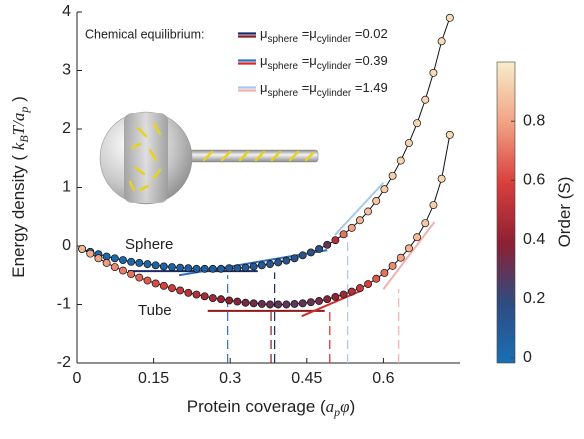 This screenshot has width=584, height=439. Describe the element at coordinates (369, 33) in the screenshot. I see `legend-label-part: =0.02` at that location.